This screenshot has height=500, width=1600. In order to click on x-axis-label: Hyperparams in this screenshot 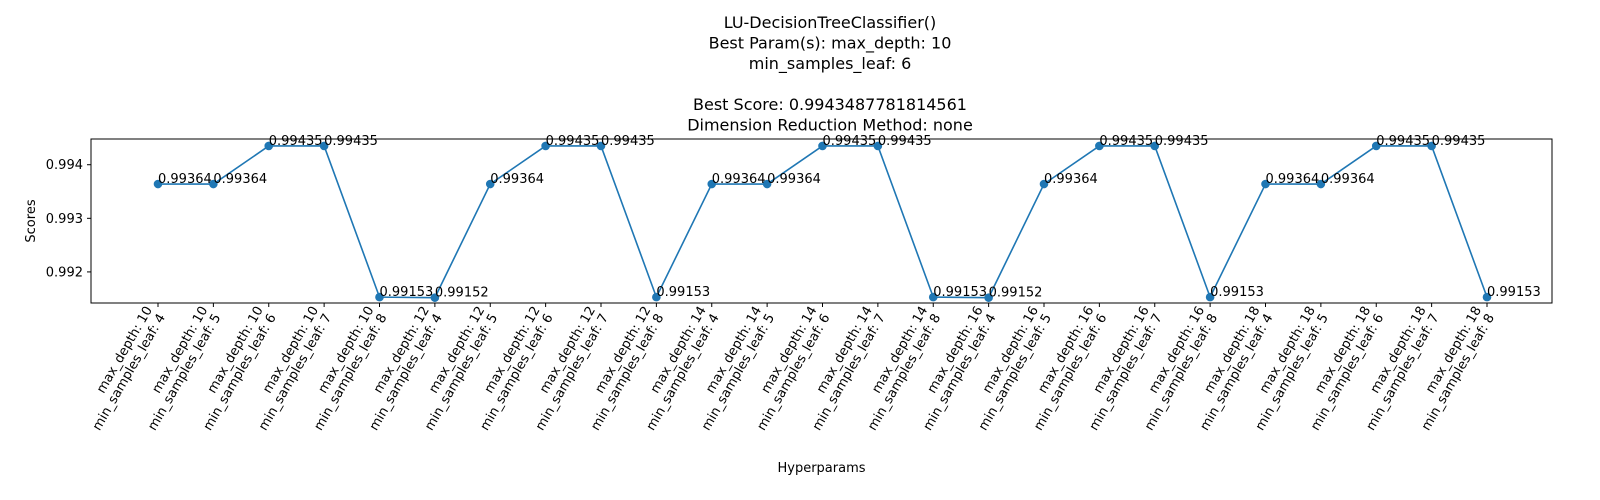, I will do `click(821, 468)`.